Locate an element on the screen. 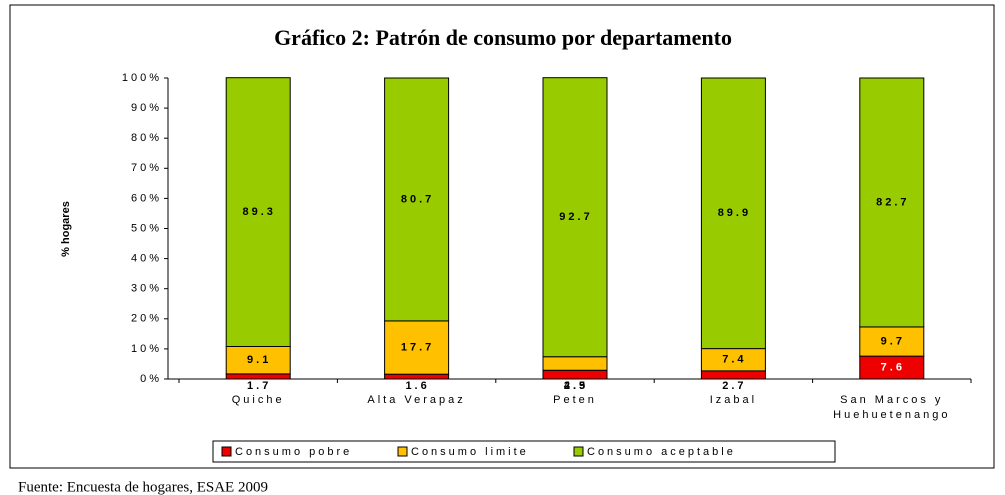 The width and height of the screenshot is (1005, 495). y-tick-label: 20% is located at coordinates (146, 319).